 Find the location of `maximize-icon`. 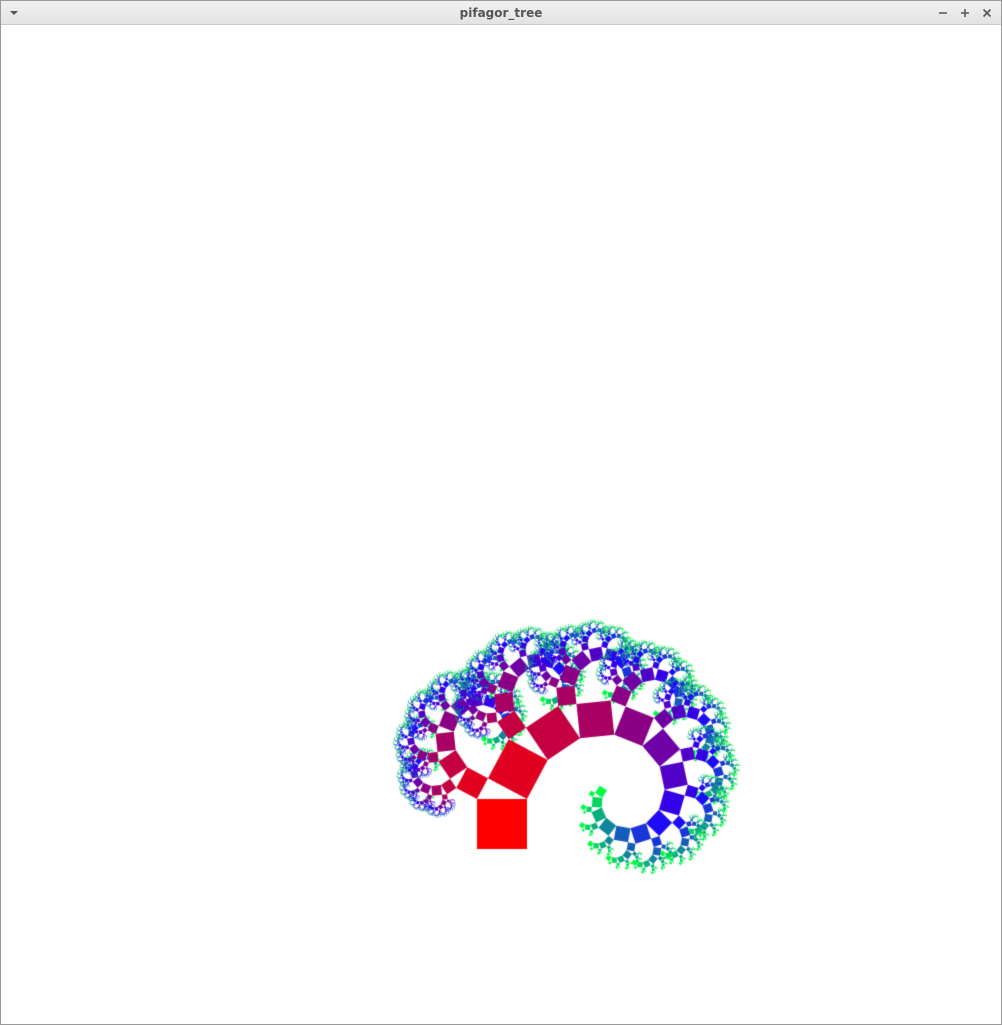

maximize-icon is located at coordinates (965, 13).